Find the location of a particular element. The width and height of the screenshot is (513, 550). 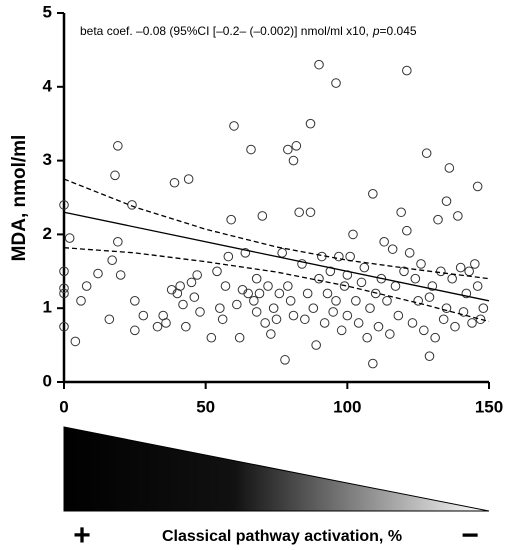

x-tick-label: 150 is located at coordinates (489, 406).